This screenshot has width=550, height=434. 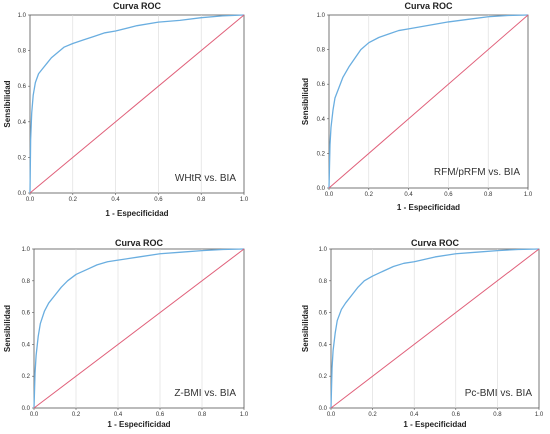 I want to click on x-tick-label-pcbmi: 0.8, so click(x=497, y=415).